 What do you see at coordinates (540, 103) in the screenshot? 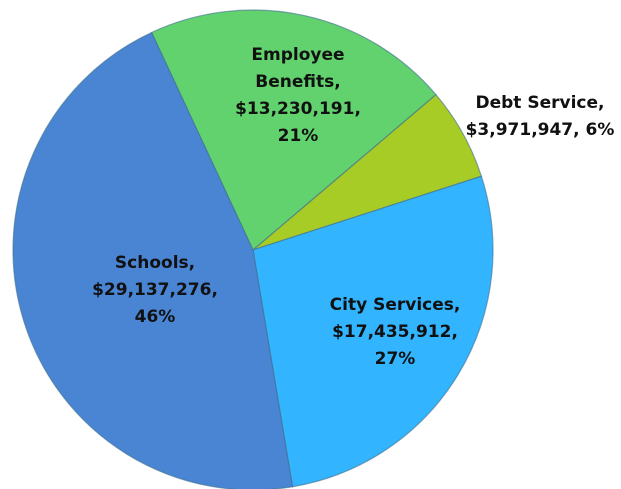
I see `label-category: Debt Service,` at bounding box center [540, 103].